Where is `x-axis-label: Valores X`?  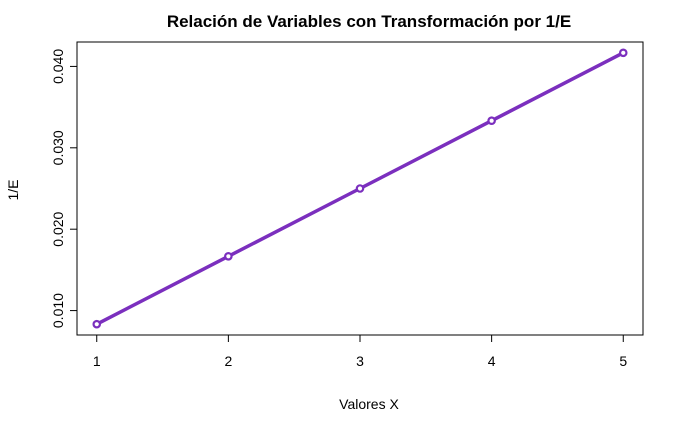 x-axis-label: Valores X is located at coordinates (369, 404).